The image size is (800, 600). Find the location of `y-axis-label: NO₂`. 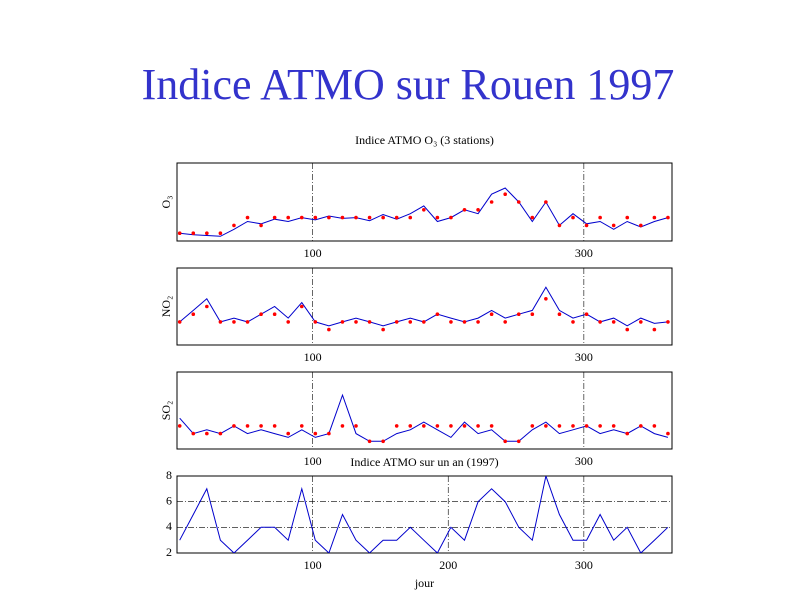

y-axis-label: NO₂ is located at coordinates (166, 307).